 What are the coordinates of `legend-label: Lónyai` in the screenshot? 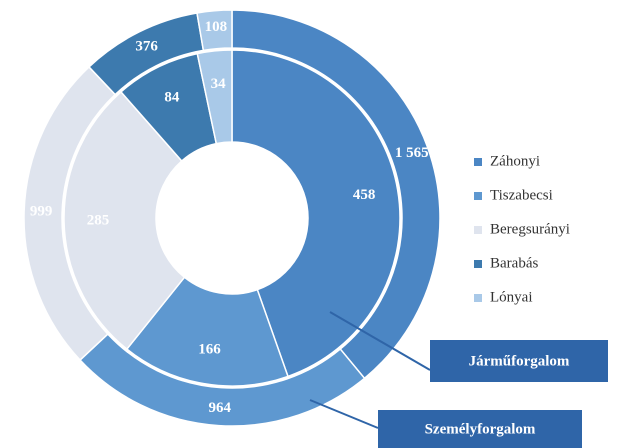 It's located at (511, 297).